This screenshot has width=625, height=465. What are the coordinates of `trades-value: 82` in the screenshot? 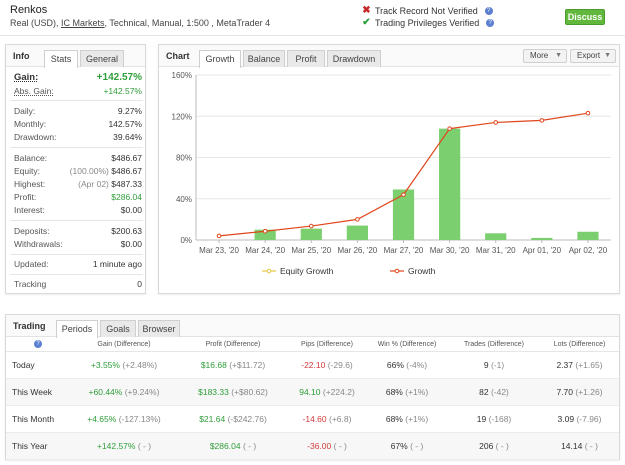 It's located at (484, 391).